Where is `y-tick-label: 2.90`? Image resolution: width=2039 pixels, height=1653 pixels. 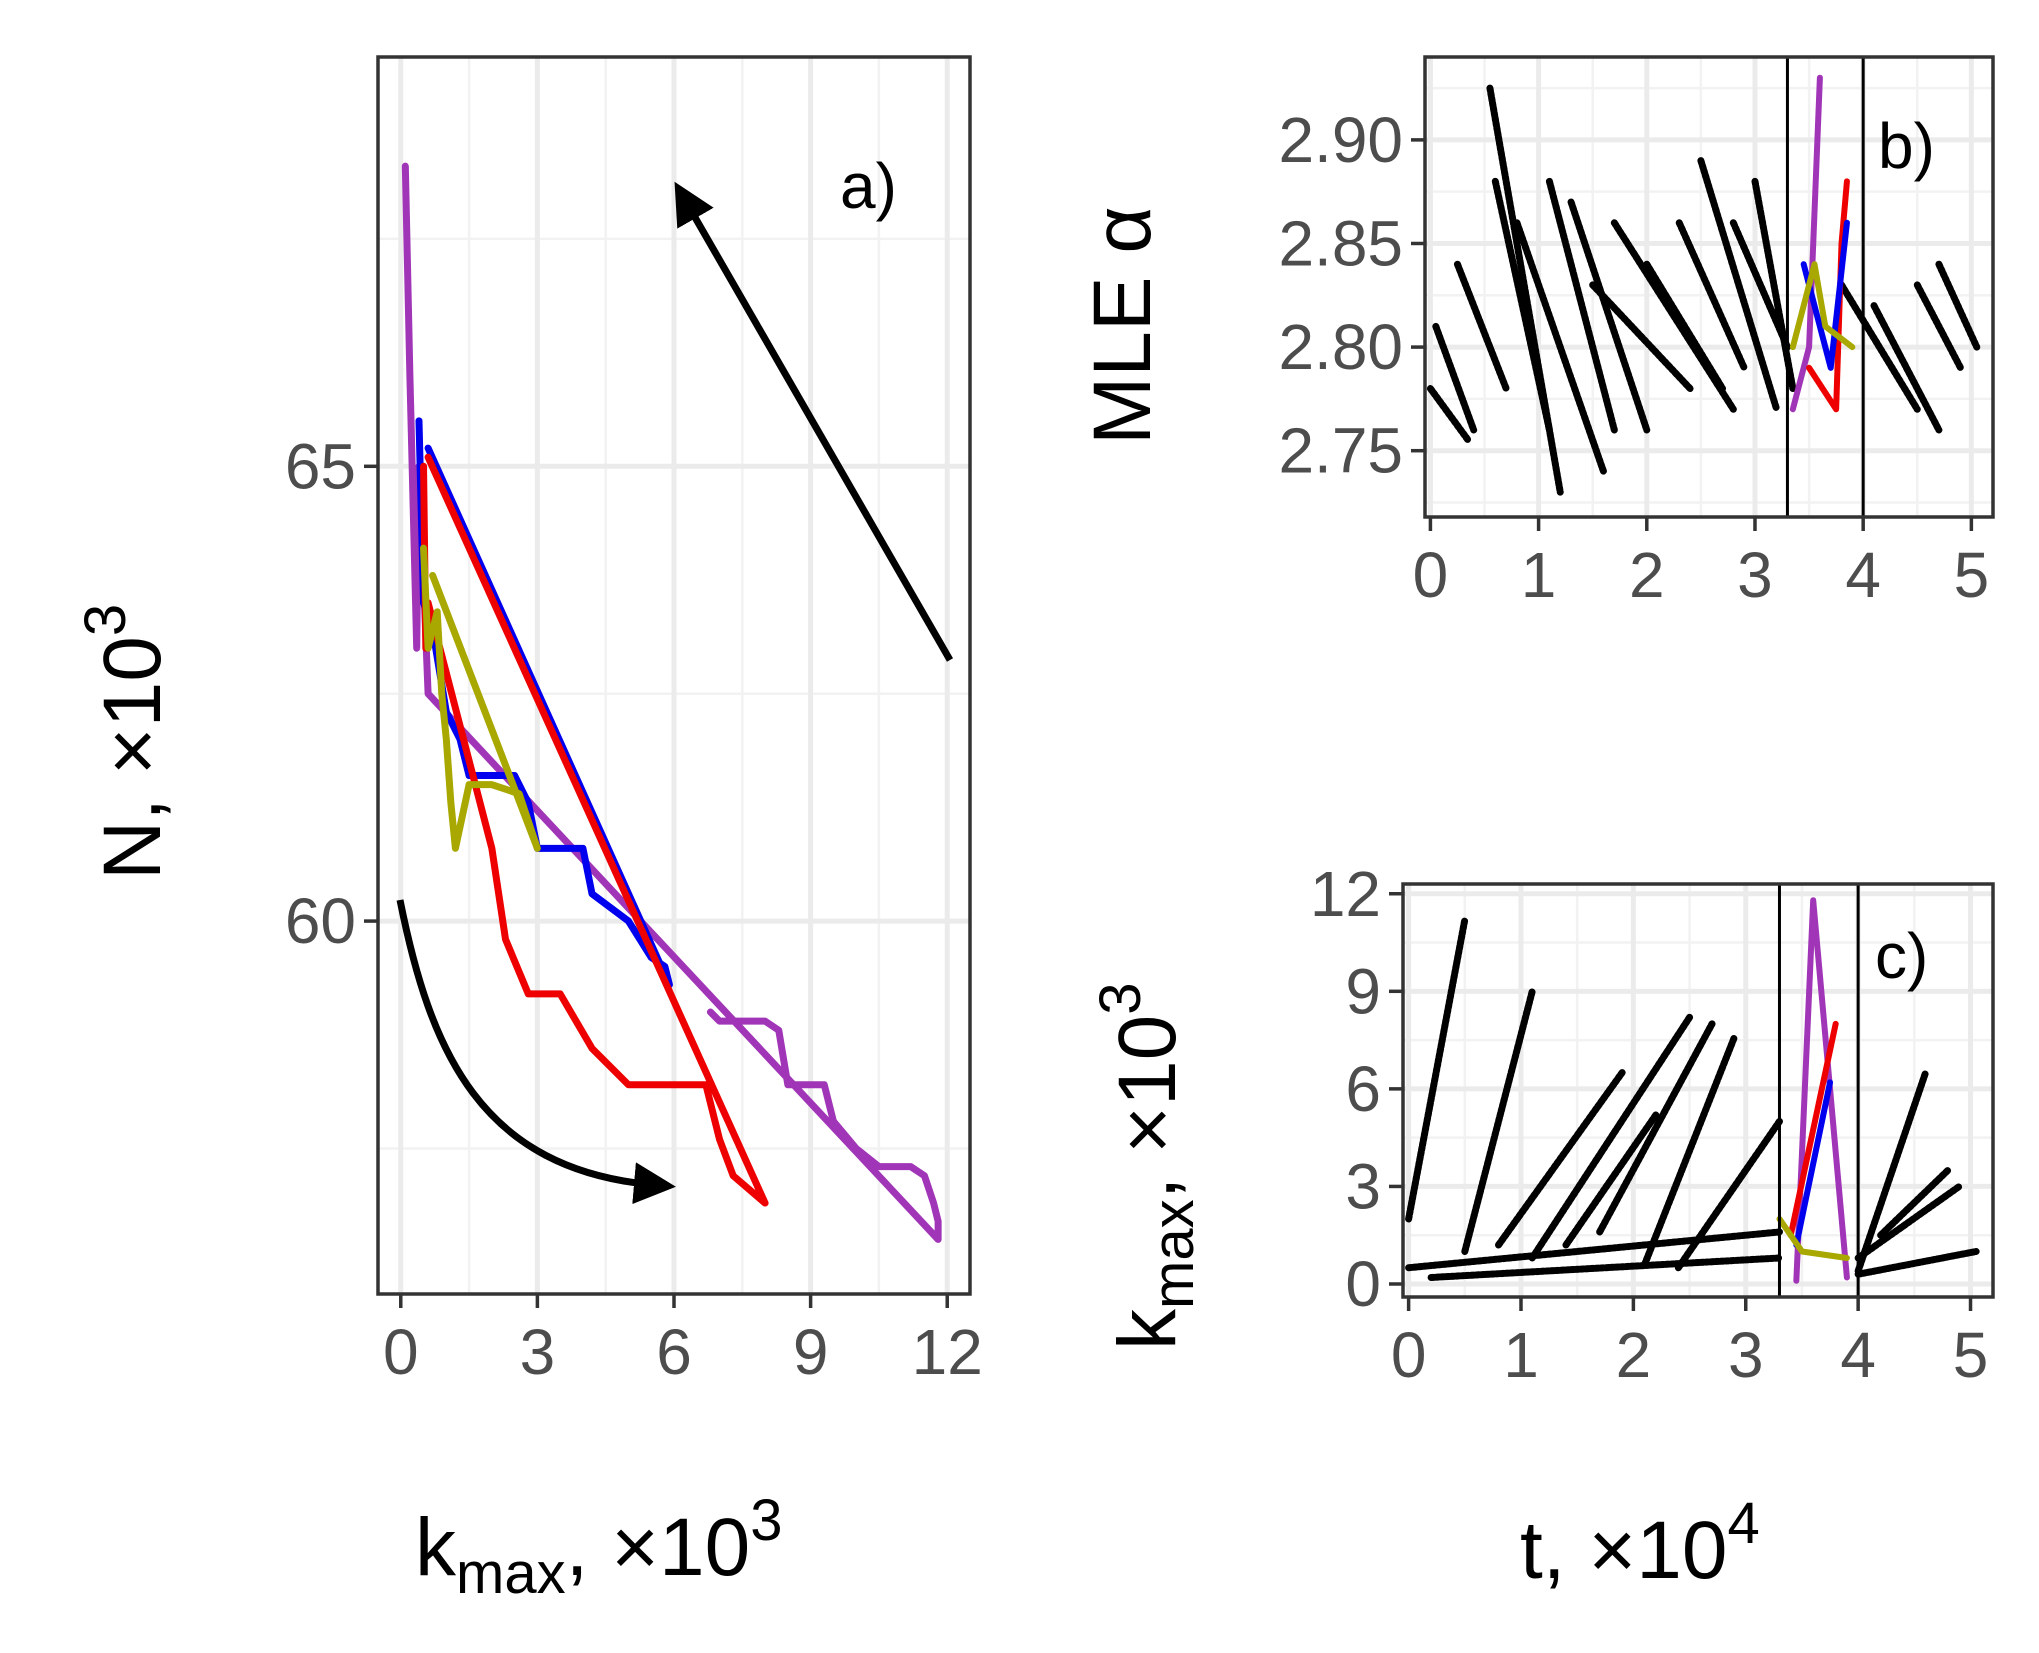 y-tick-label: 2.90 is located at coordinates (1340, 140).